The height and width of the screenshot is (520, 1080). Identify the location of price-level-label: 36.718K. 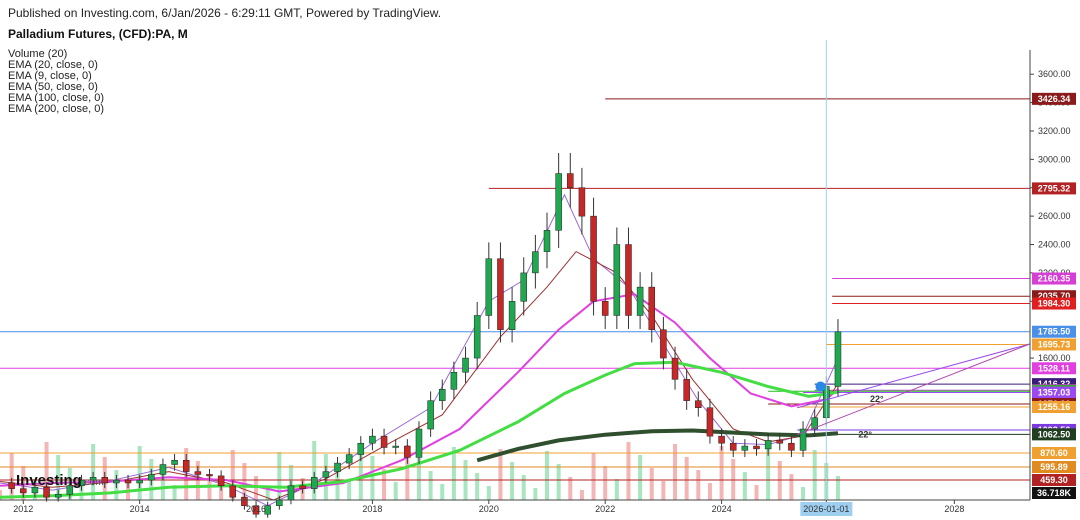
(1054, 493).